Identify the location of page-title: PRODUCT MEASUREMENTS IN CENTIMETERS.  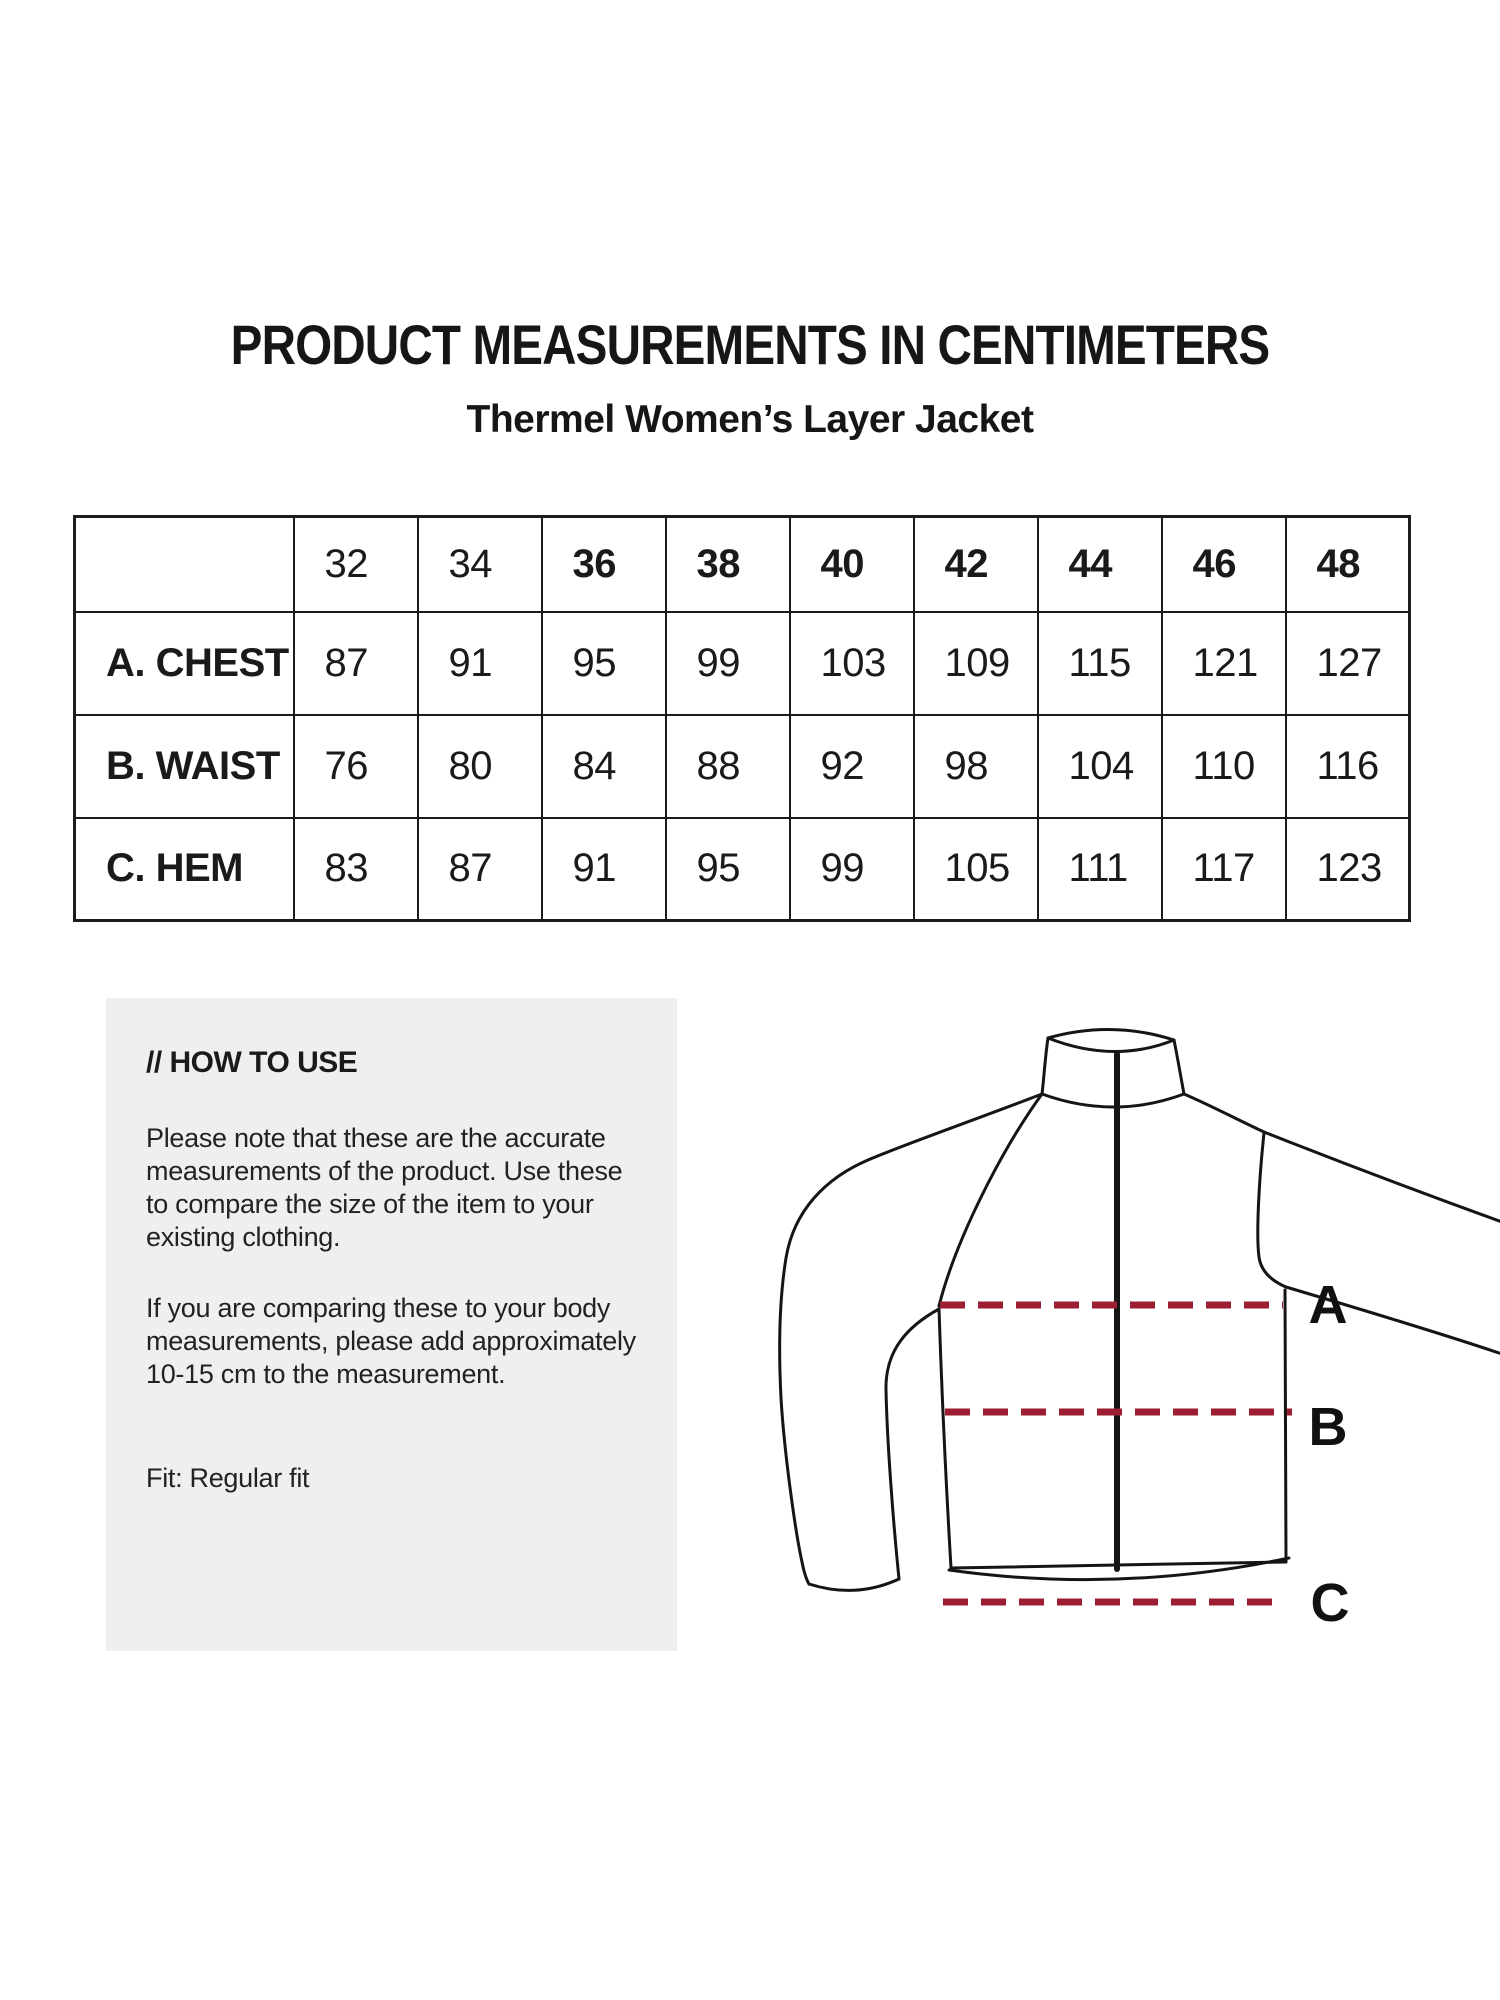
(750, 344).